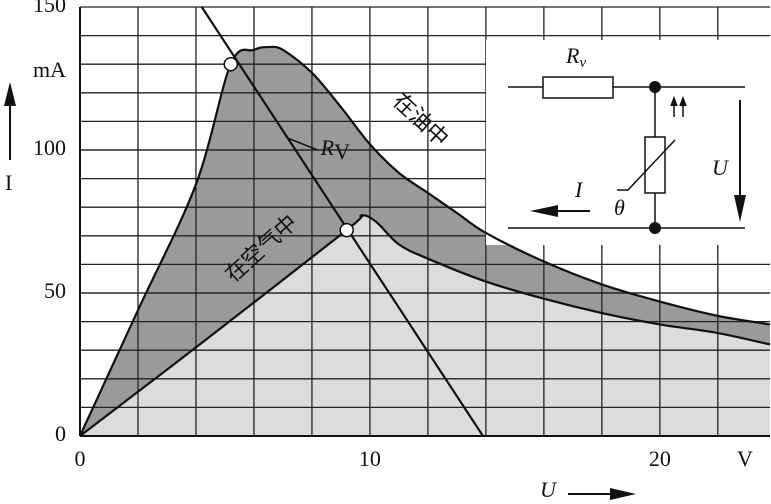 This screenshot has width=771, height=504. I want to click on resistor-label-sub: v, so click(582, 63).